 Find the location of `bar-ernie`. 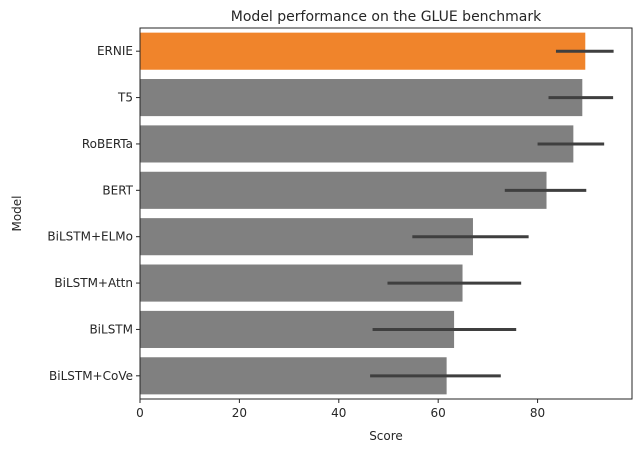

bar-ernie is located at coordinates (363, 51).